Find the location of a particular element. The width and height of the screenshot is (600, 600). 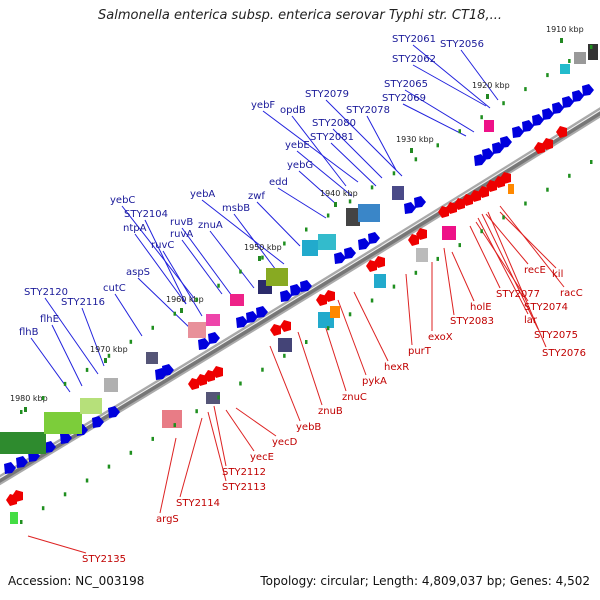

gene-label-reverse: recE is located at coordinates (535, 270).